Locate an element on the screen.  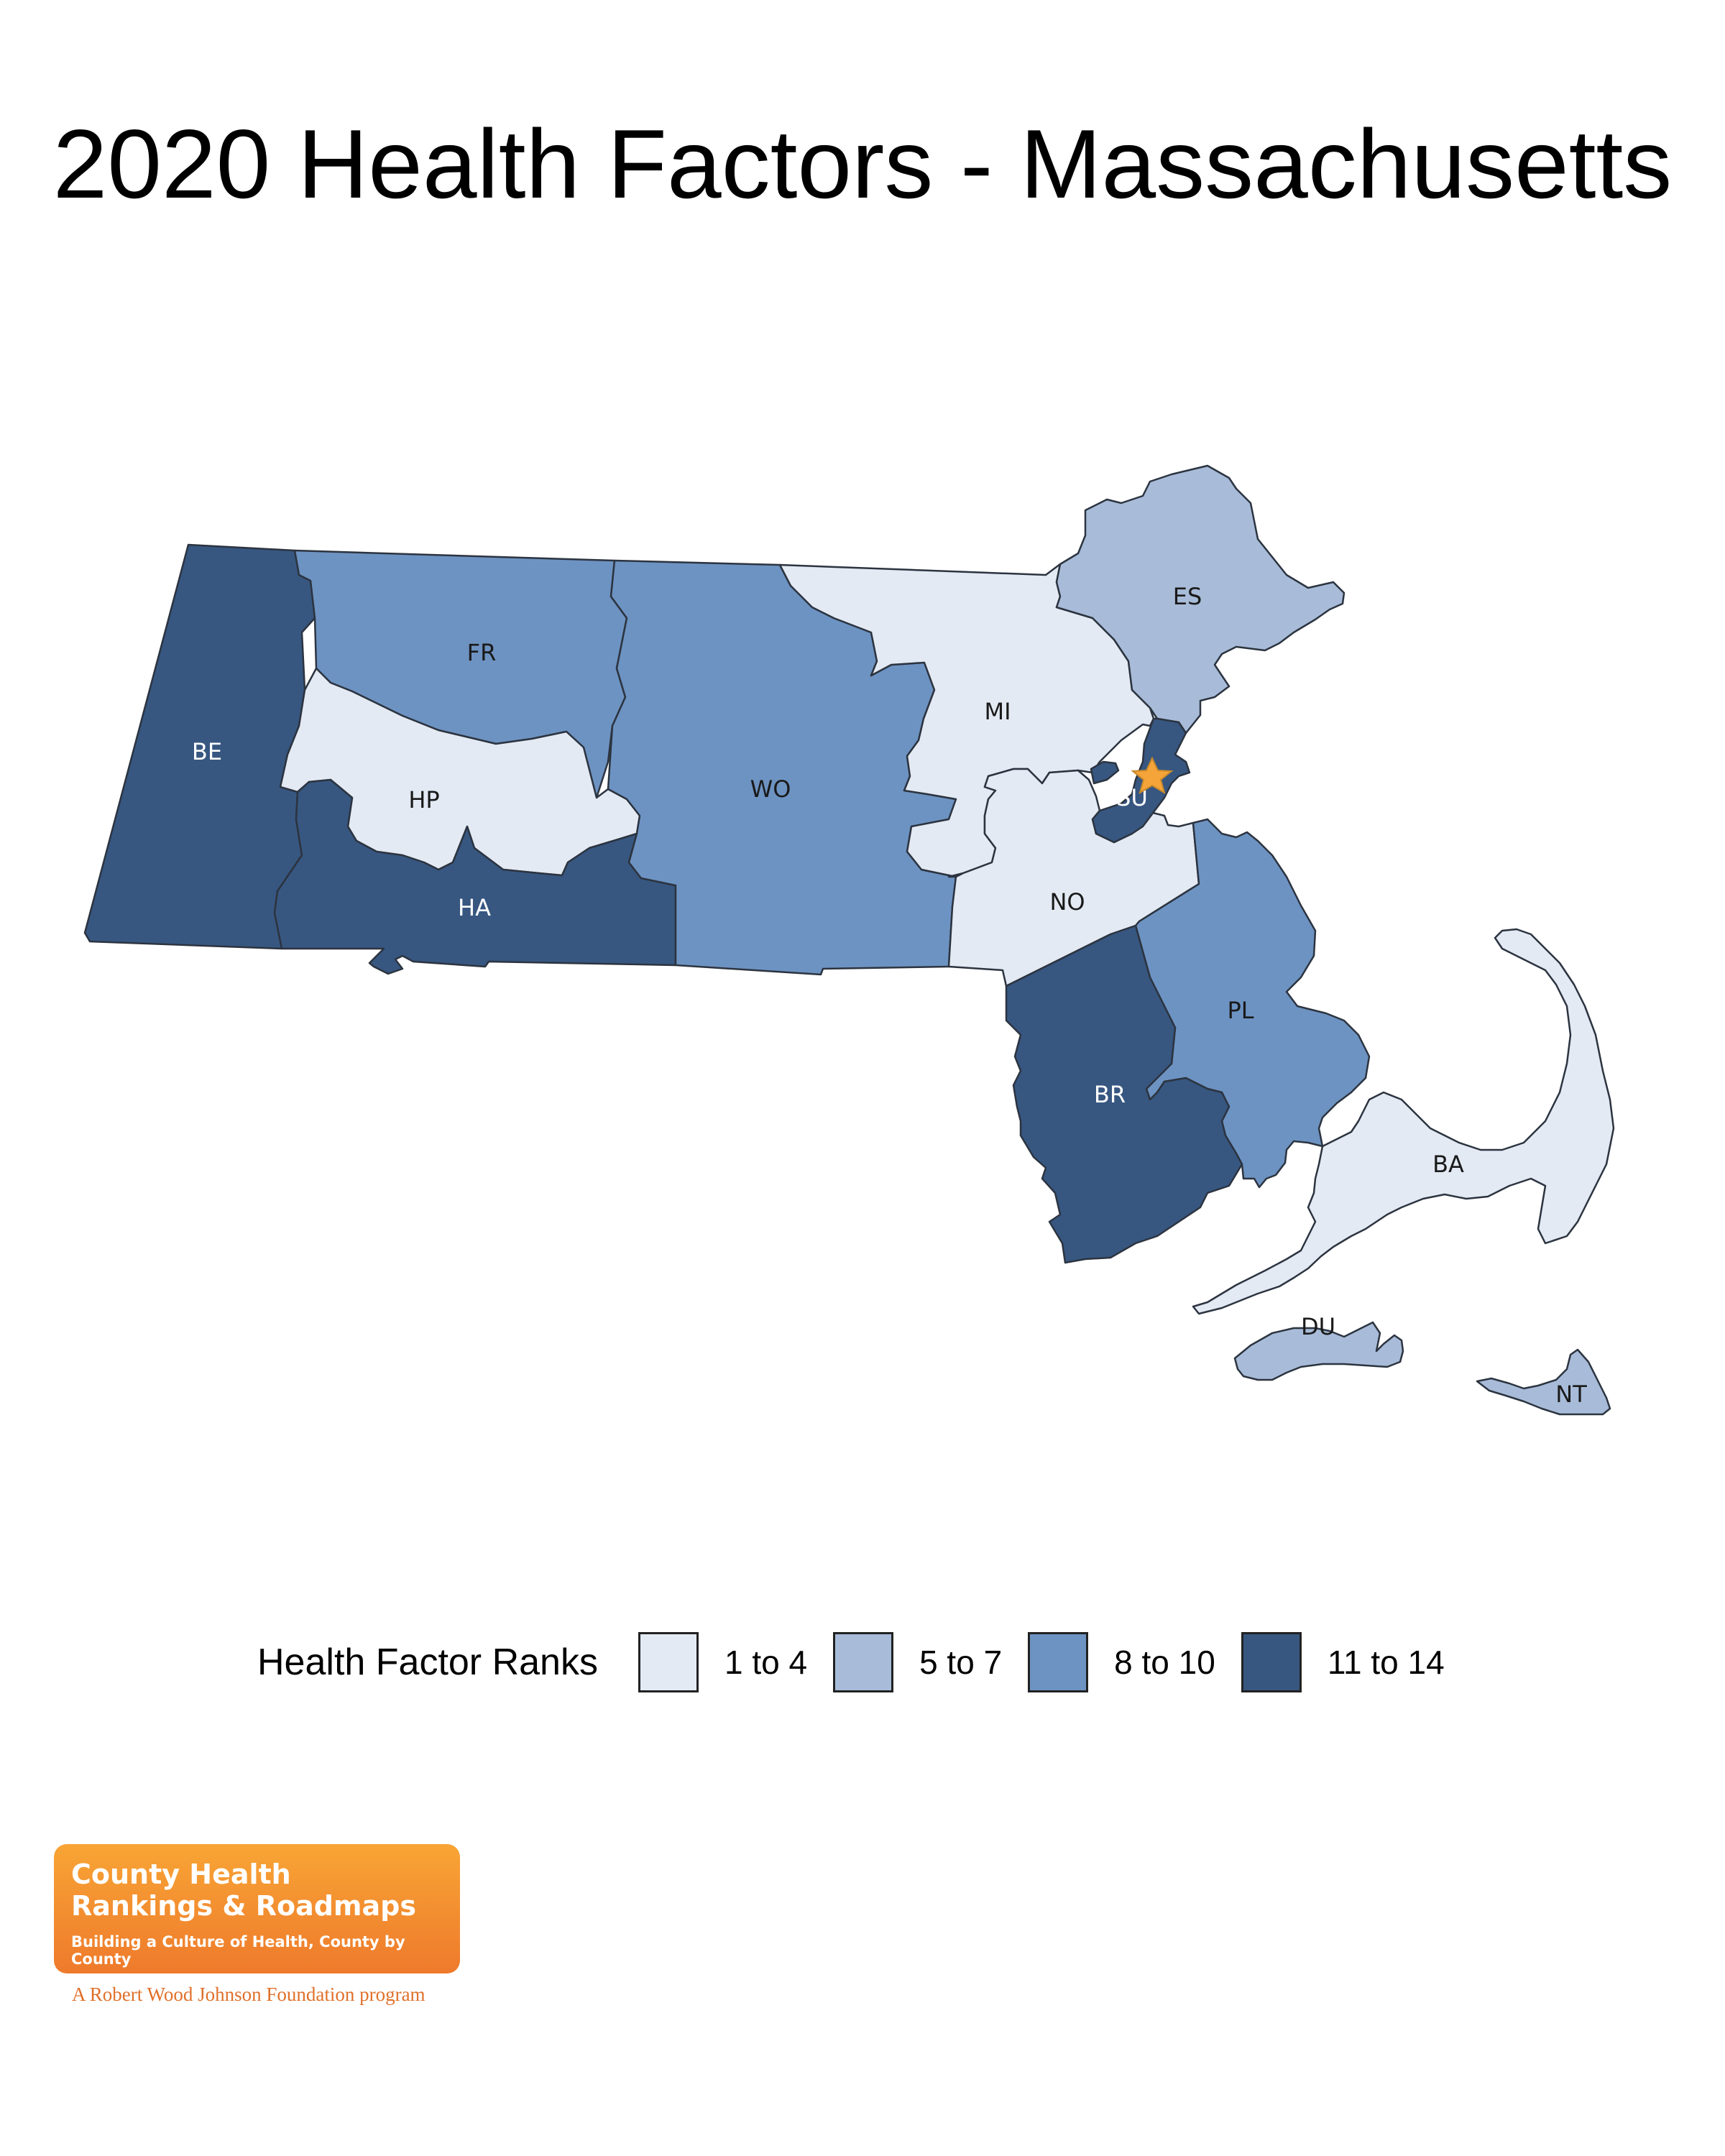
county-label-hp: HP is located at coordinates (423, 800).